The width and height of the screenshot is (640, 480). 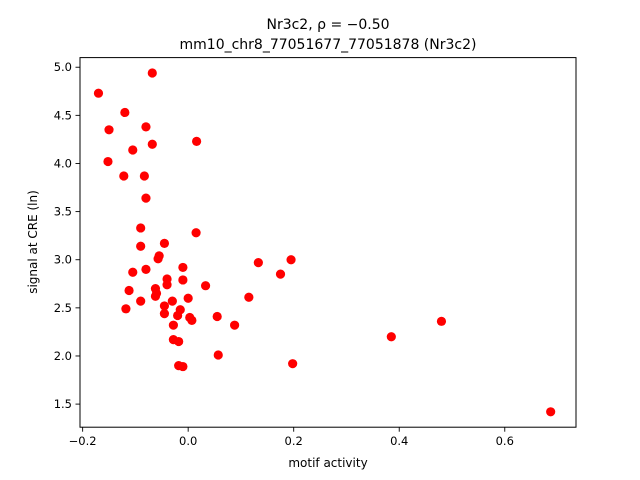 I want to click on y-tick-label: 1.5, so click(x=63, y=404).